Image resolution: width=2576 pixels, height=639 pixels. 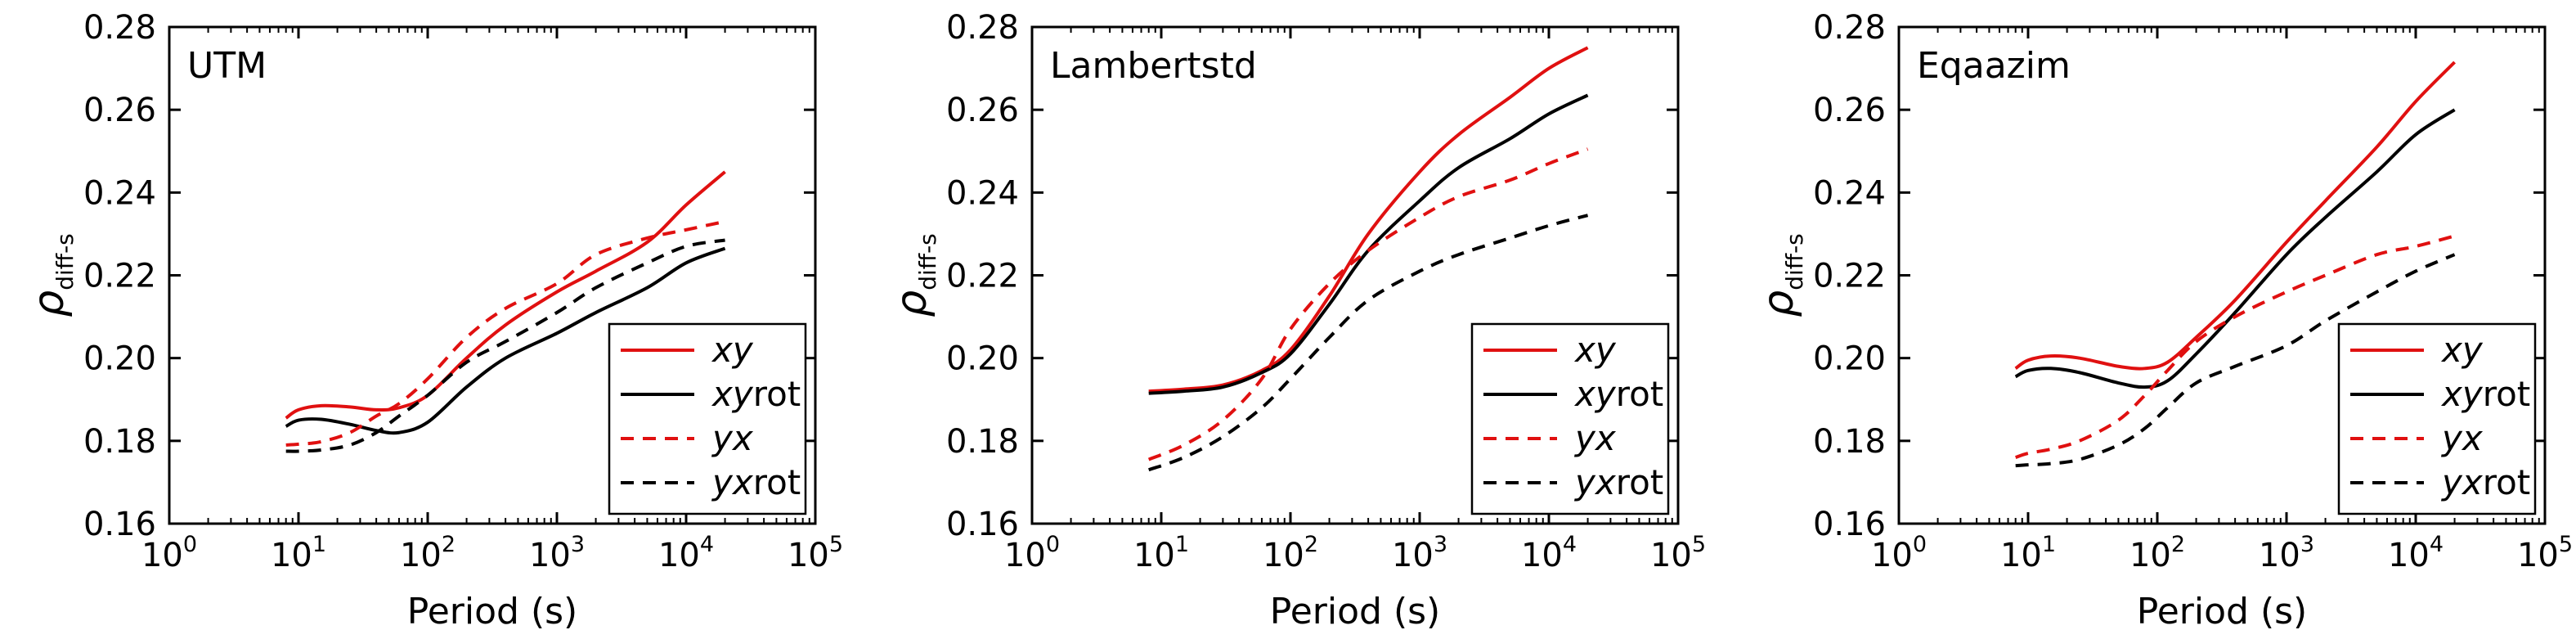 I want to click on legend-label-yxrot: yxrot, so click(x=1618, y=482).